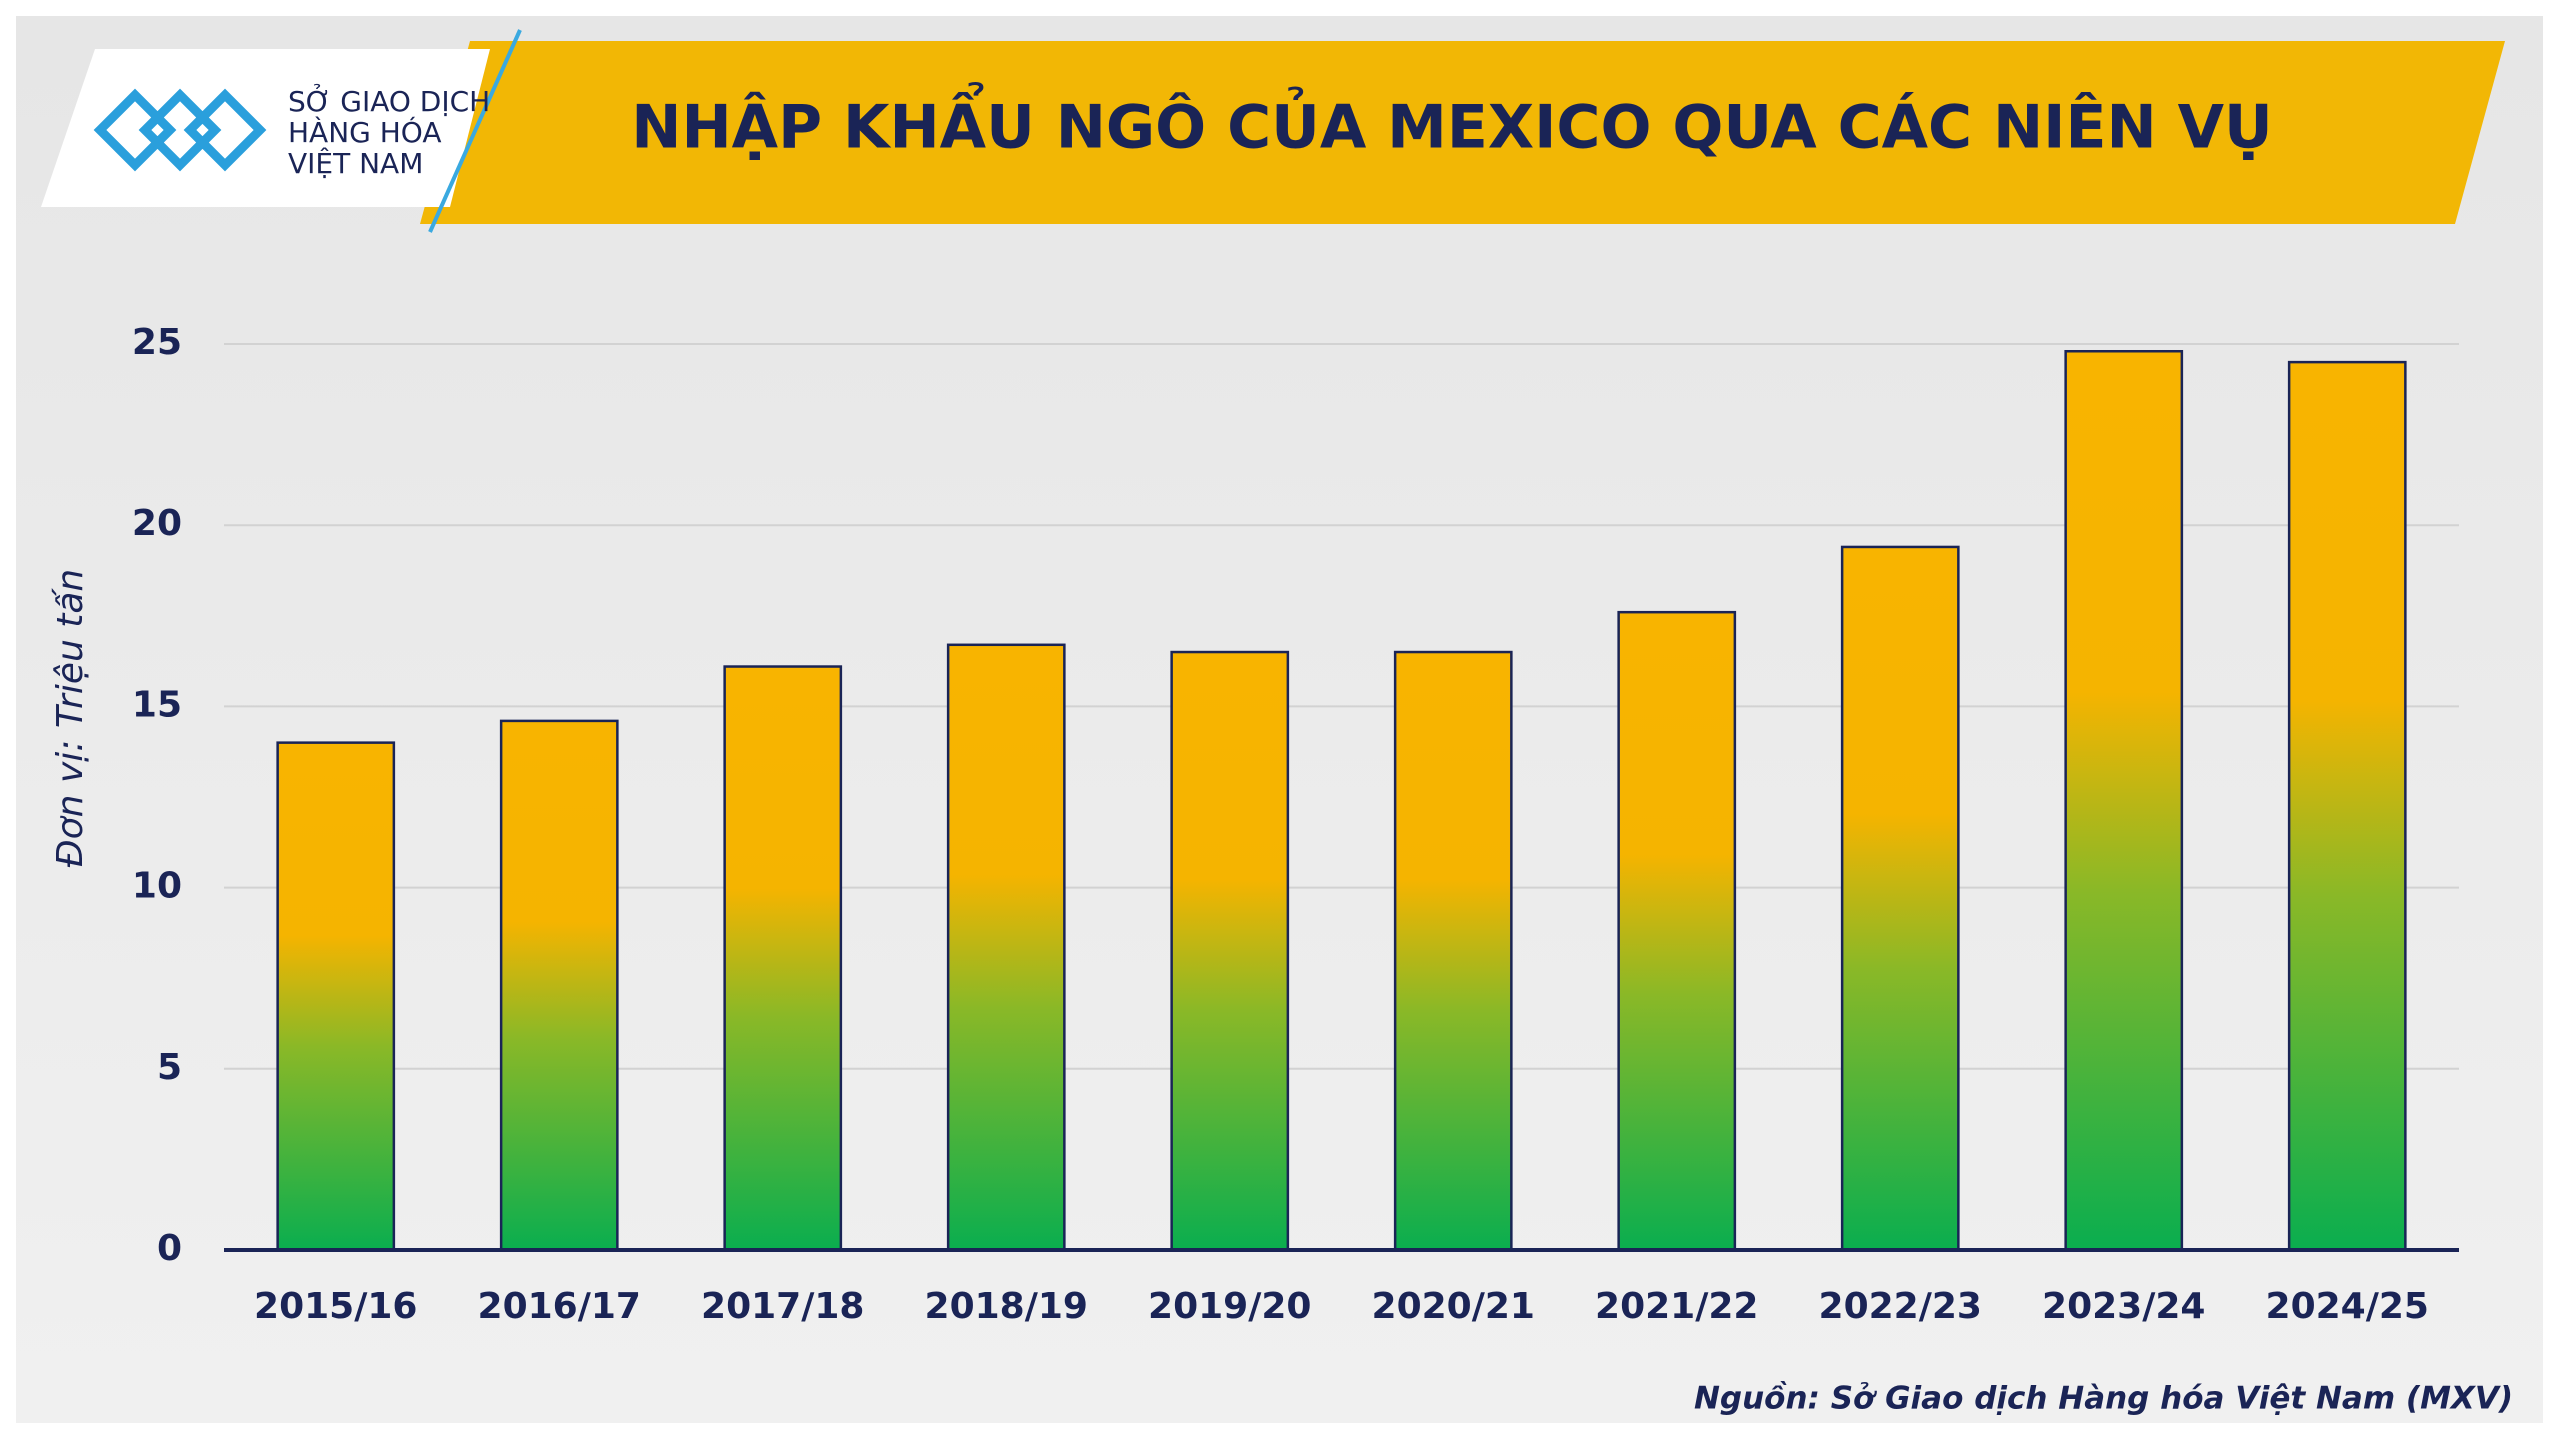 This screenshot has height=1439, width=2559. What do you see at coordinates (559, 1306) in the screenshot?
I see `x-tick-label: 2016/17` at bounding box center [559, 1306].